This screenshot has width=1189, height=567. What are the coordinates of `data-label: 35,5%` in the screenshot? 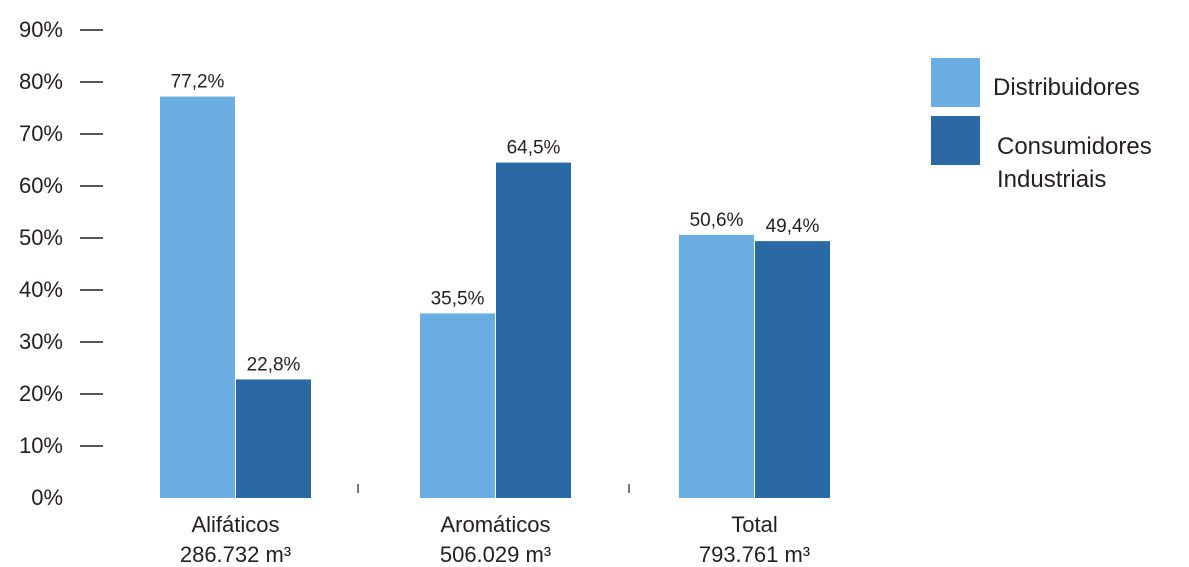 It's located at (458, 298).